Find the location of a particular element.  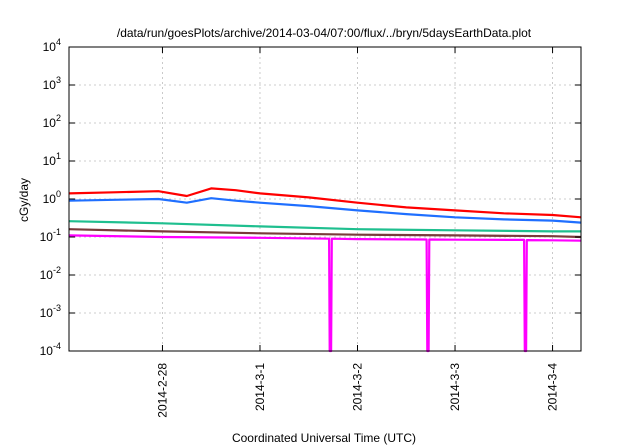

y-tick-label: 10⁴ is located at coordinates (52, 45).